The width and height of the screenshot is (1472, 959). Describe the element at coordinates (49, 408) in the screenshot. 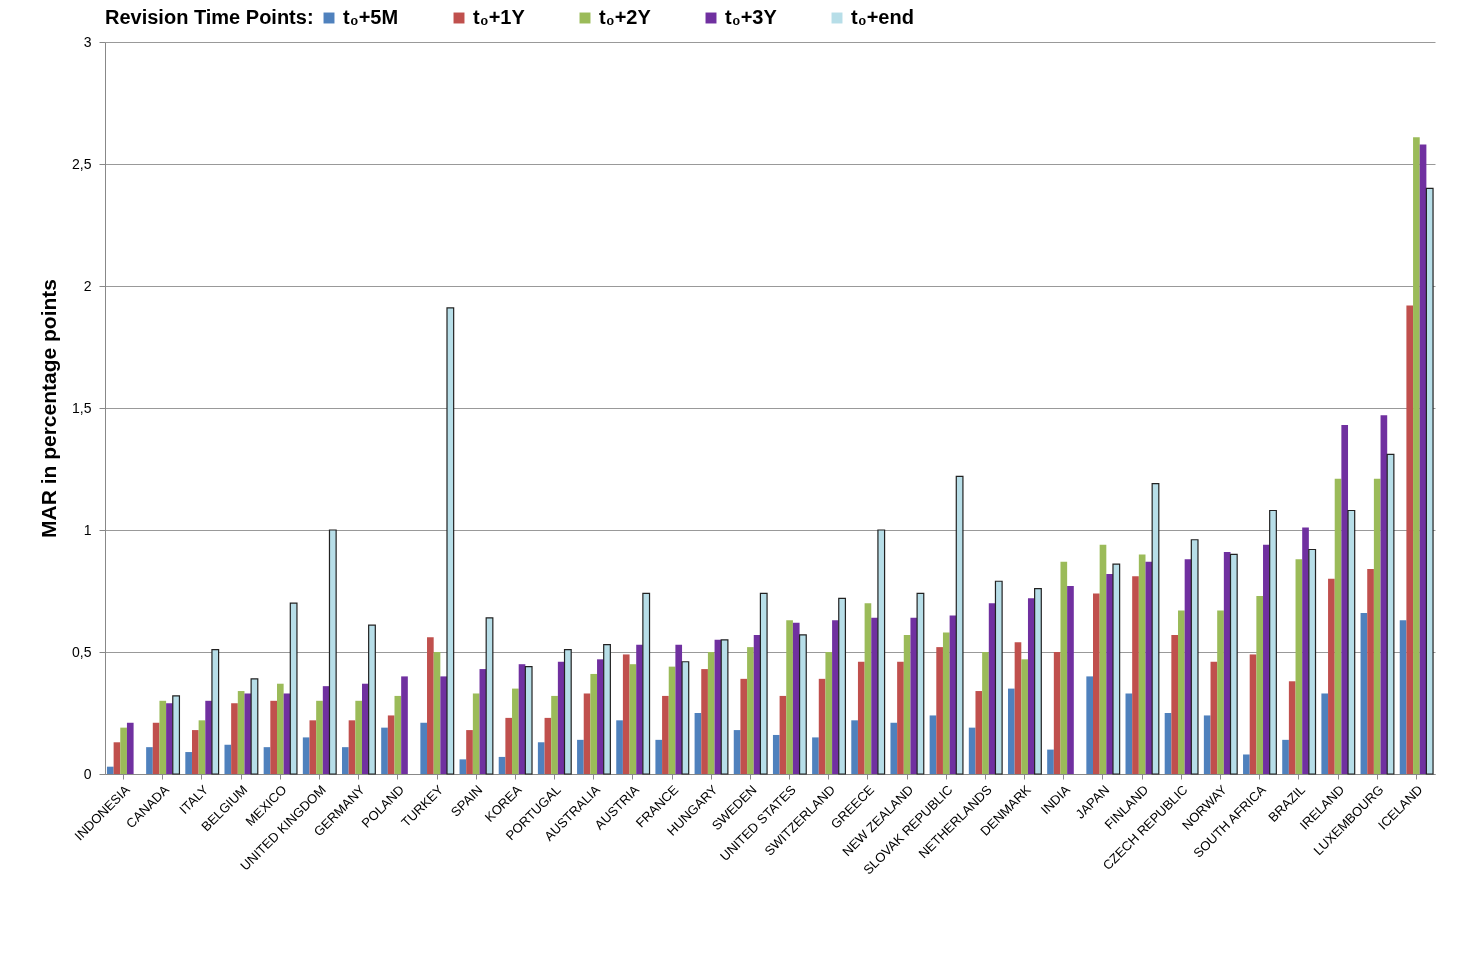

I see `y-axis-title: MAR in percentage points` at that location.